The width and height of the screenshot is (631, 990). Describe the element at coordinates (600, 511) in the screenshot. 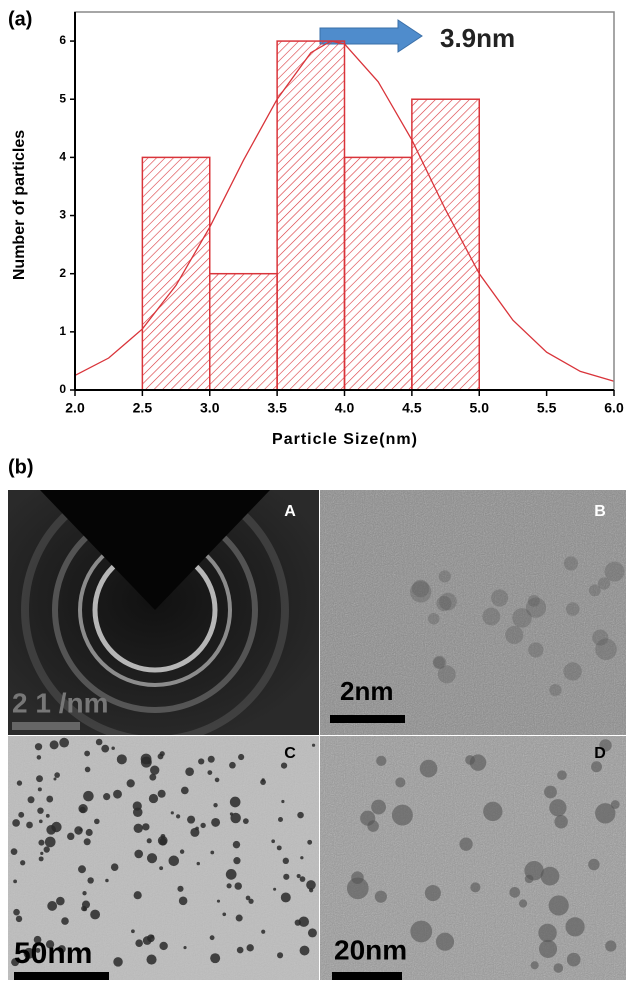

I see `image-letter: B` at that location.